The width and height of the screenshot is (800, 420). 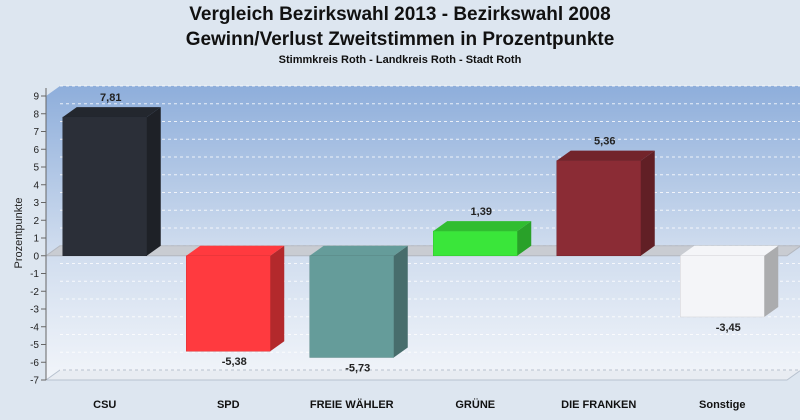 What do you see at coordinates (36, 221) in the screenshot?
I see `y-tick-label: 2` at bounding box center [36, 221].